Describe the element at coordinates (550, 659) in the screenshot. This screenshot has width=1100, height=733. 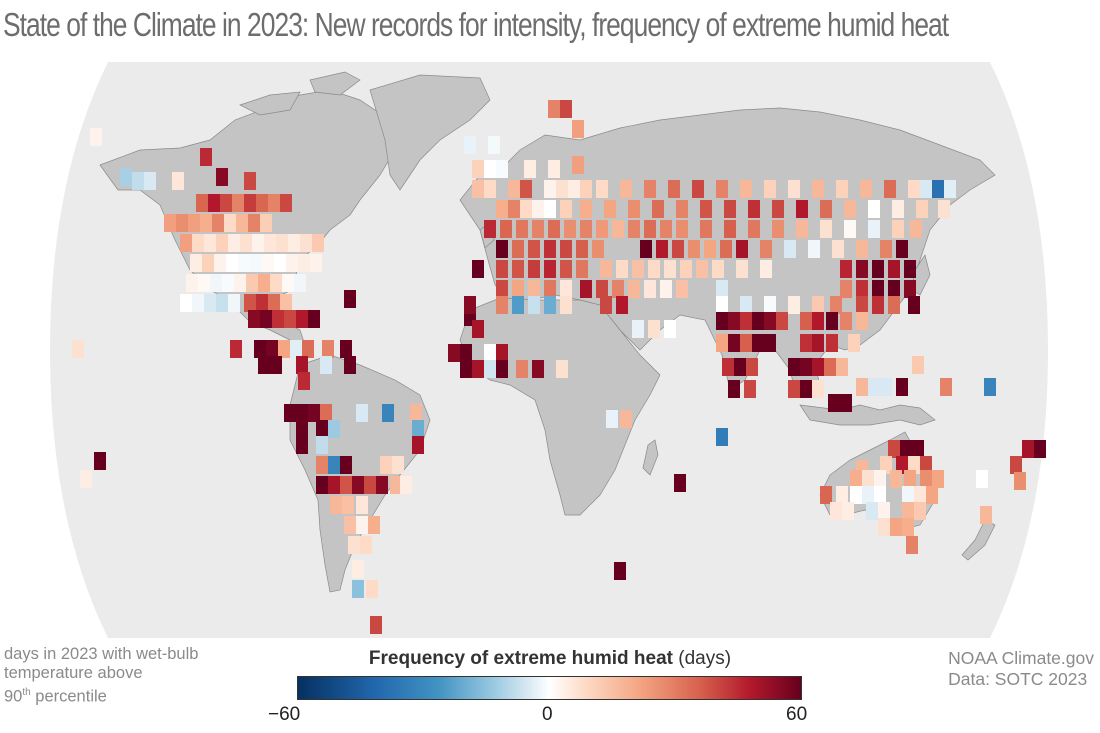
I see `legend-title: Frequency of extreme humid heat (days)` at that location.